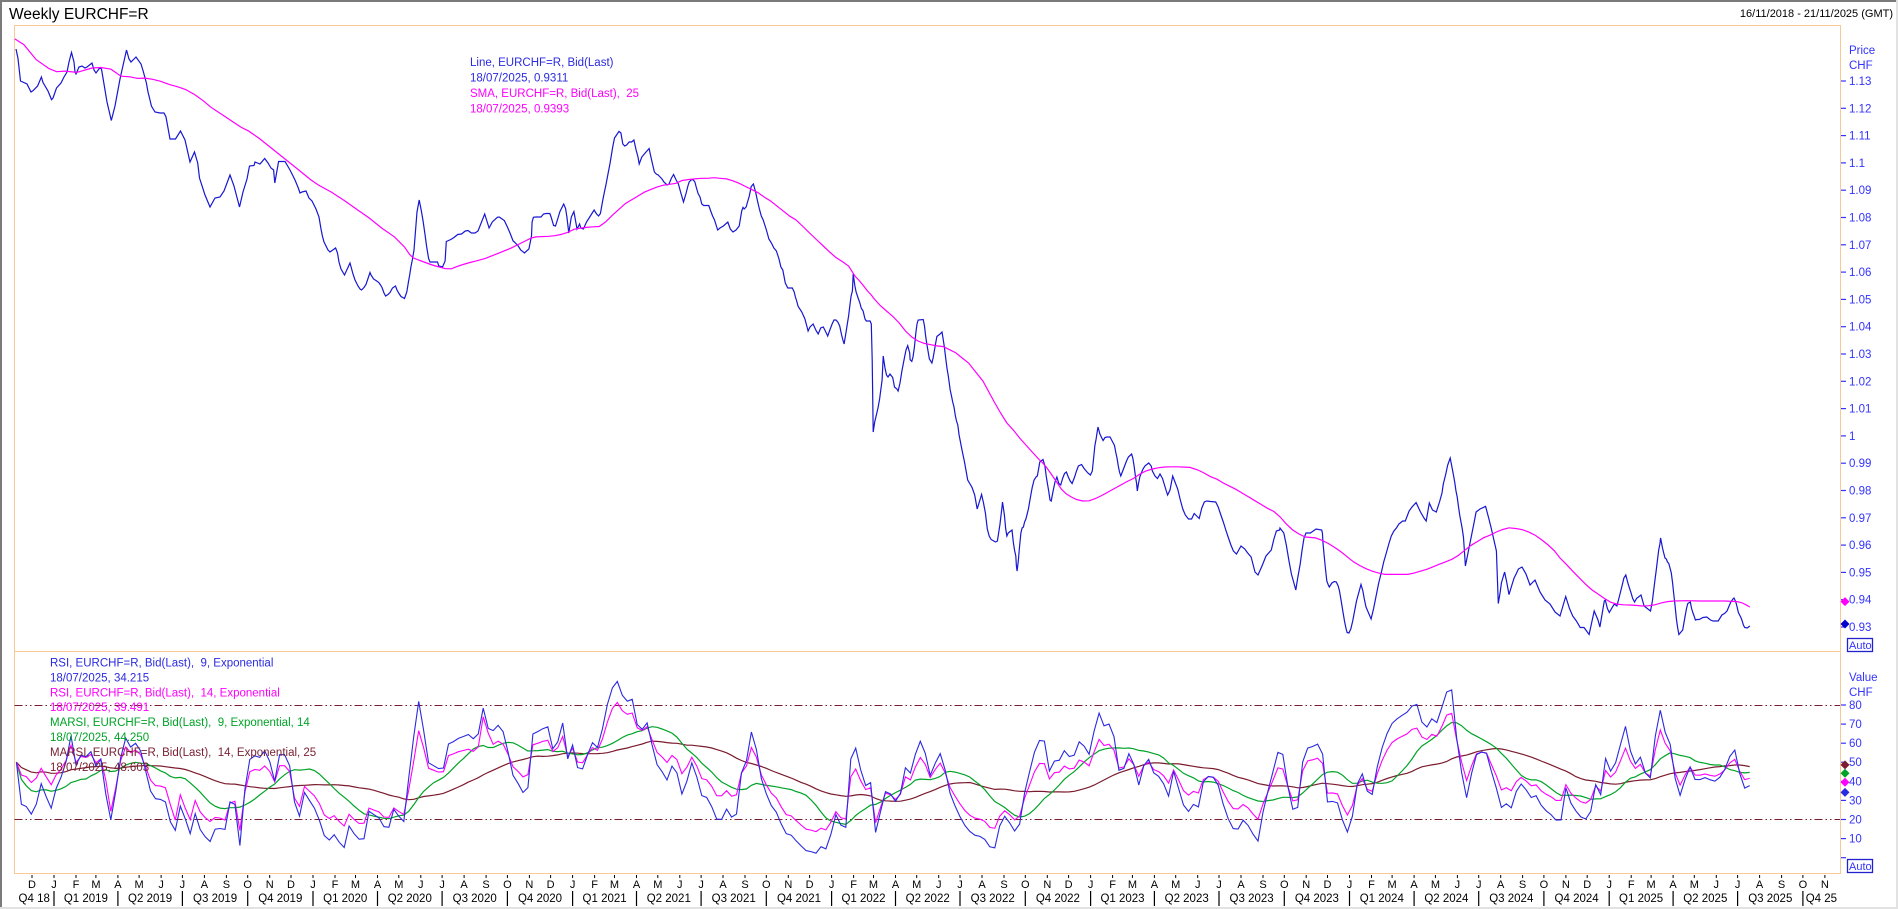 This screenshot has width=1898, height=909. What do you see at coordinates (1860, 191) in the screenshot?
I see `svg-text: 1.09` at bounding box center [1860, 191].